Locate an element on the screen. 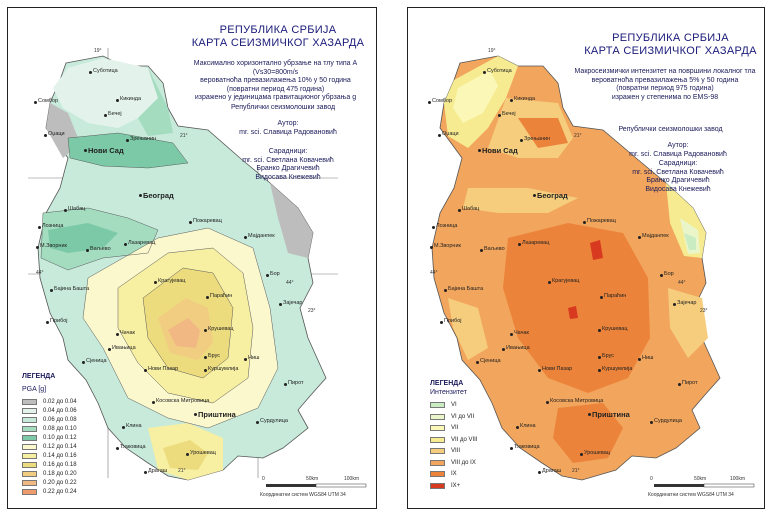  city-label: Прибој is located at coordinates (453, 321).